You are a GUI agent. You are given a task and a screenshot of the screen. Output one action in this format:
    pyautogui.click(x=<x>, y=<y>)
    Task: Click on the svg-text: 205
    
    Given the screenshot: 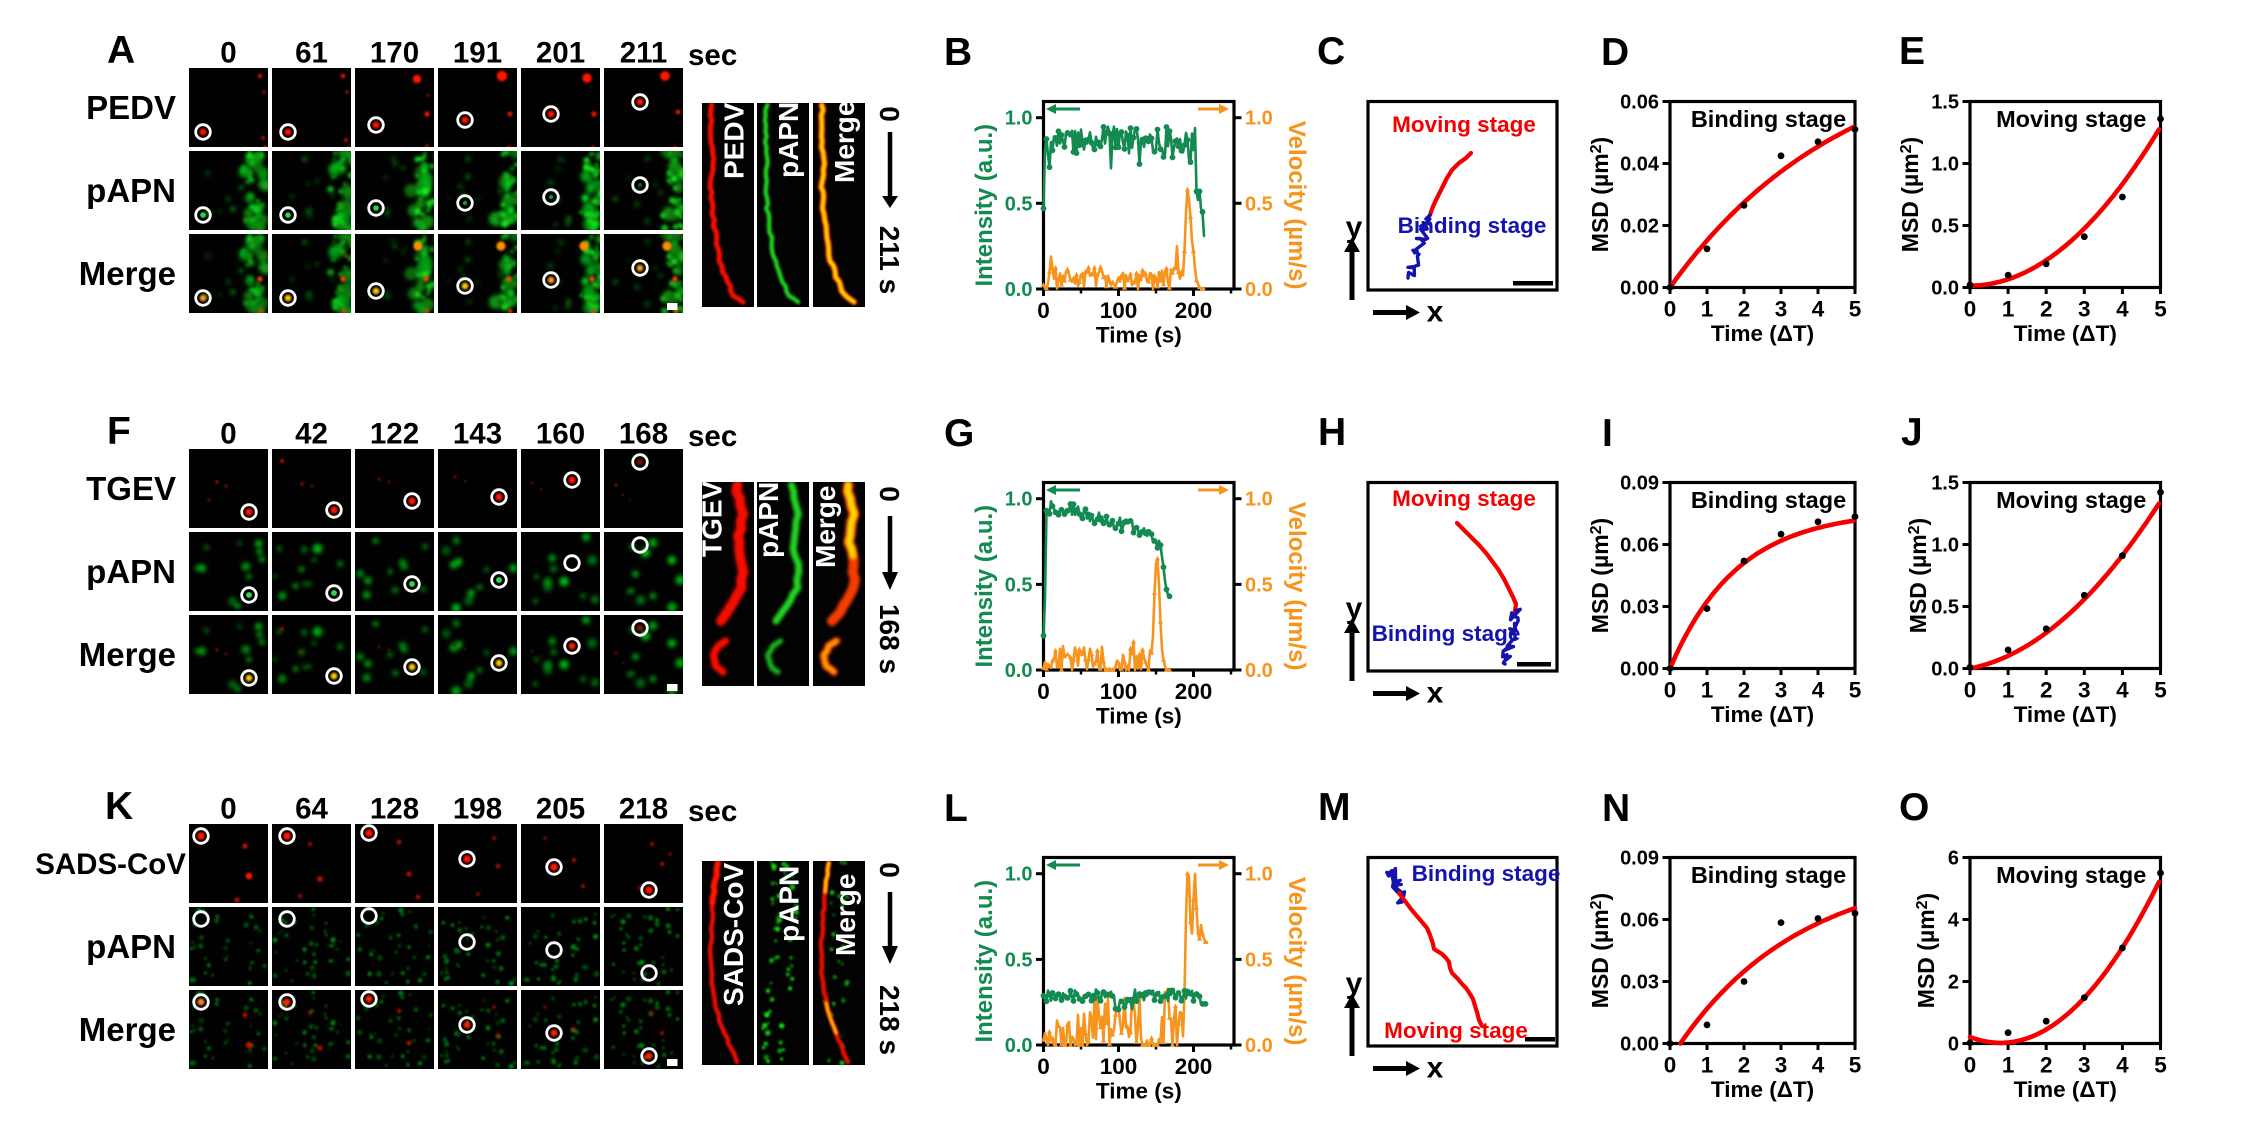 What is the action you would take?
    pyautogui.click(x=560, y=809)
    